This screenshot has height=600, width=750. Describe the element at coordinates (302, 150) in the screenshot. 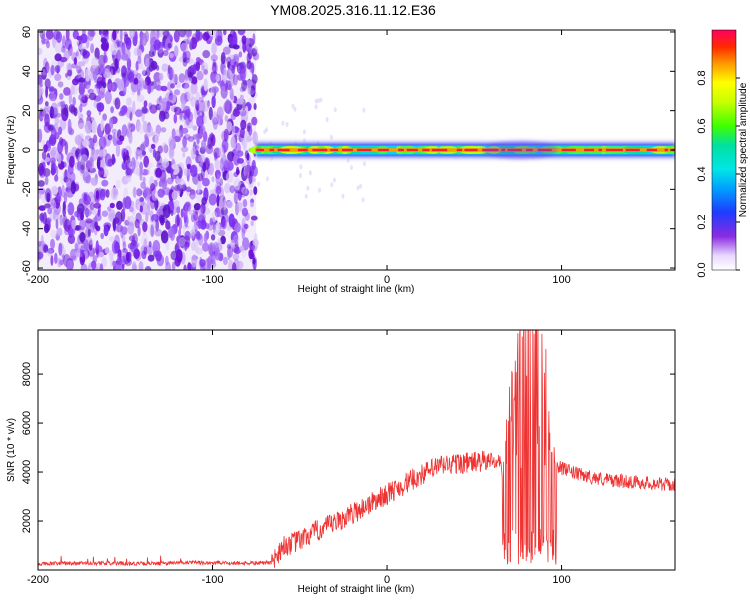

I see `signal-core-red` at that location.